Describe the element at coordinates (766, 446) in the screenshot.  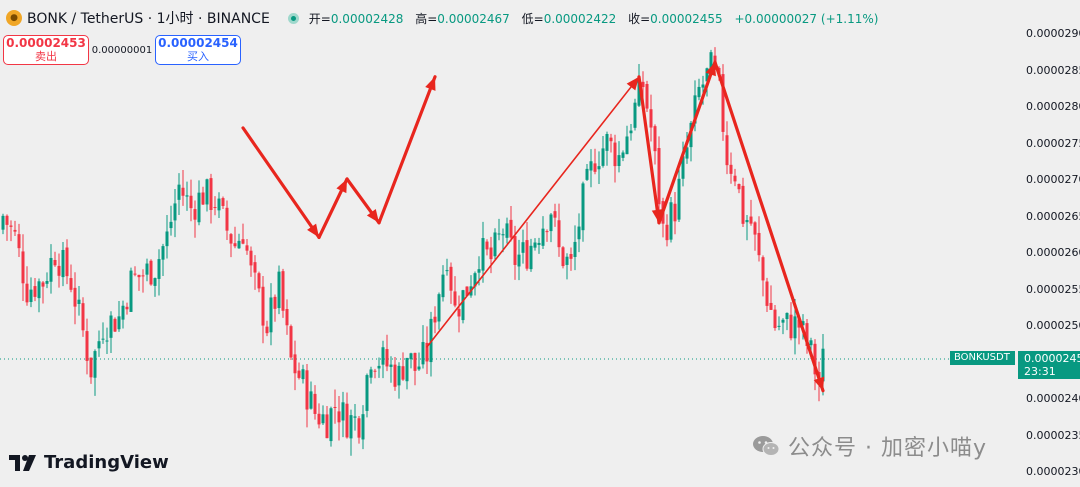
I see `wechat-icon` at that location.